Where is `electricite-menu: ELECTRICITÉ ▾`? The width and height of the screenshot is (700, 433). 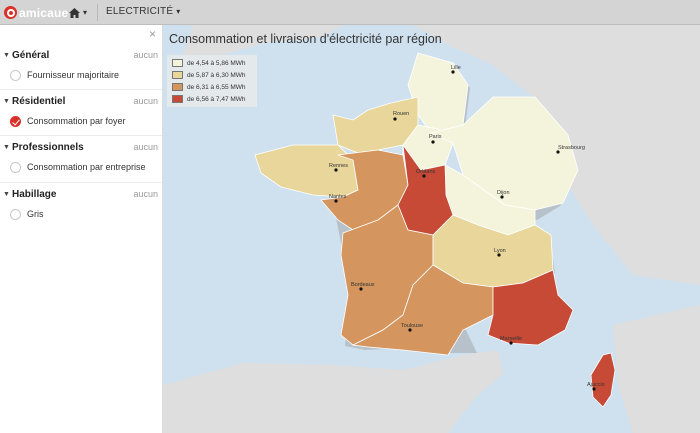
electricite-menu: ELECTRICITÉ ▾ is located at coordinates (143, 11).